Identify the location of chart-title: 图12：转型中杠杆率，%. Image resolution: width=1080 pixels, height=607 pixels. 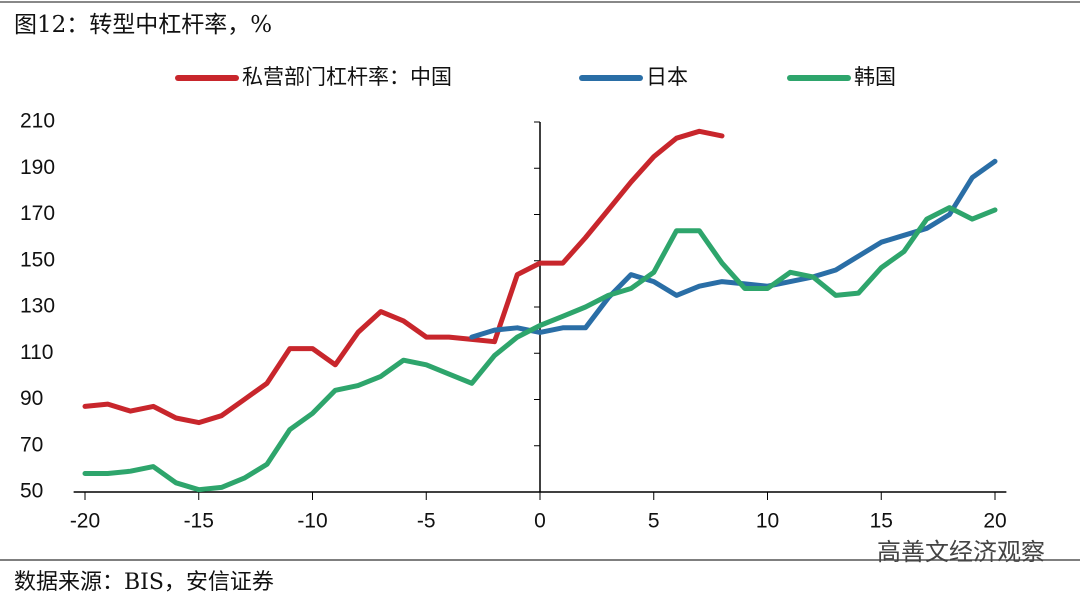
(143, 25).